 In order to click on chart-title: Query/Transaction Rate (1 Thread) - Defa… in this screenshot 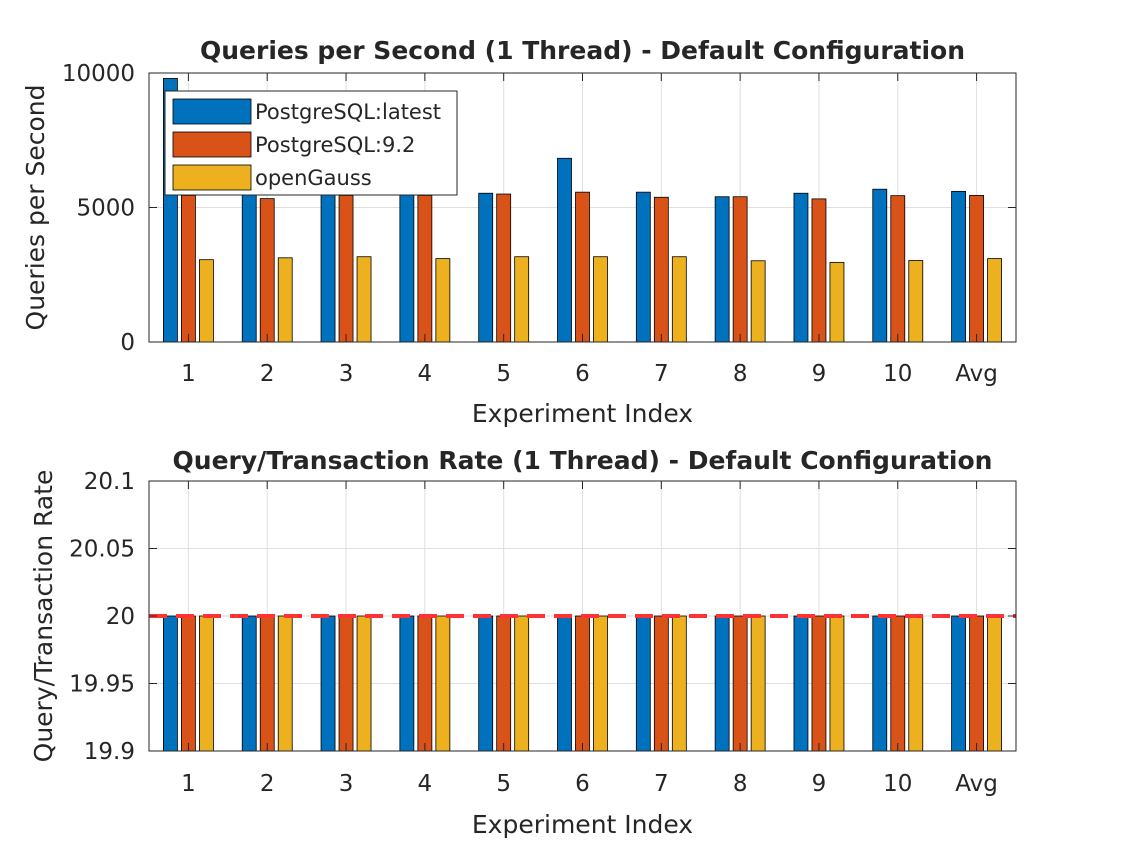, I will do `click(583, 460)`.